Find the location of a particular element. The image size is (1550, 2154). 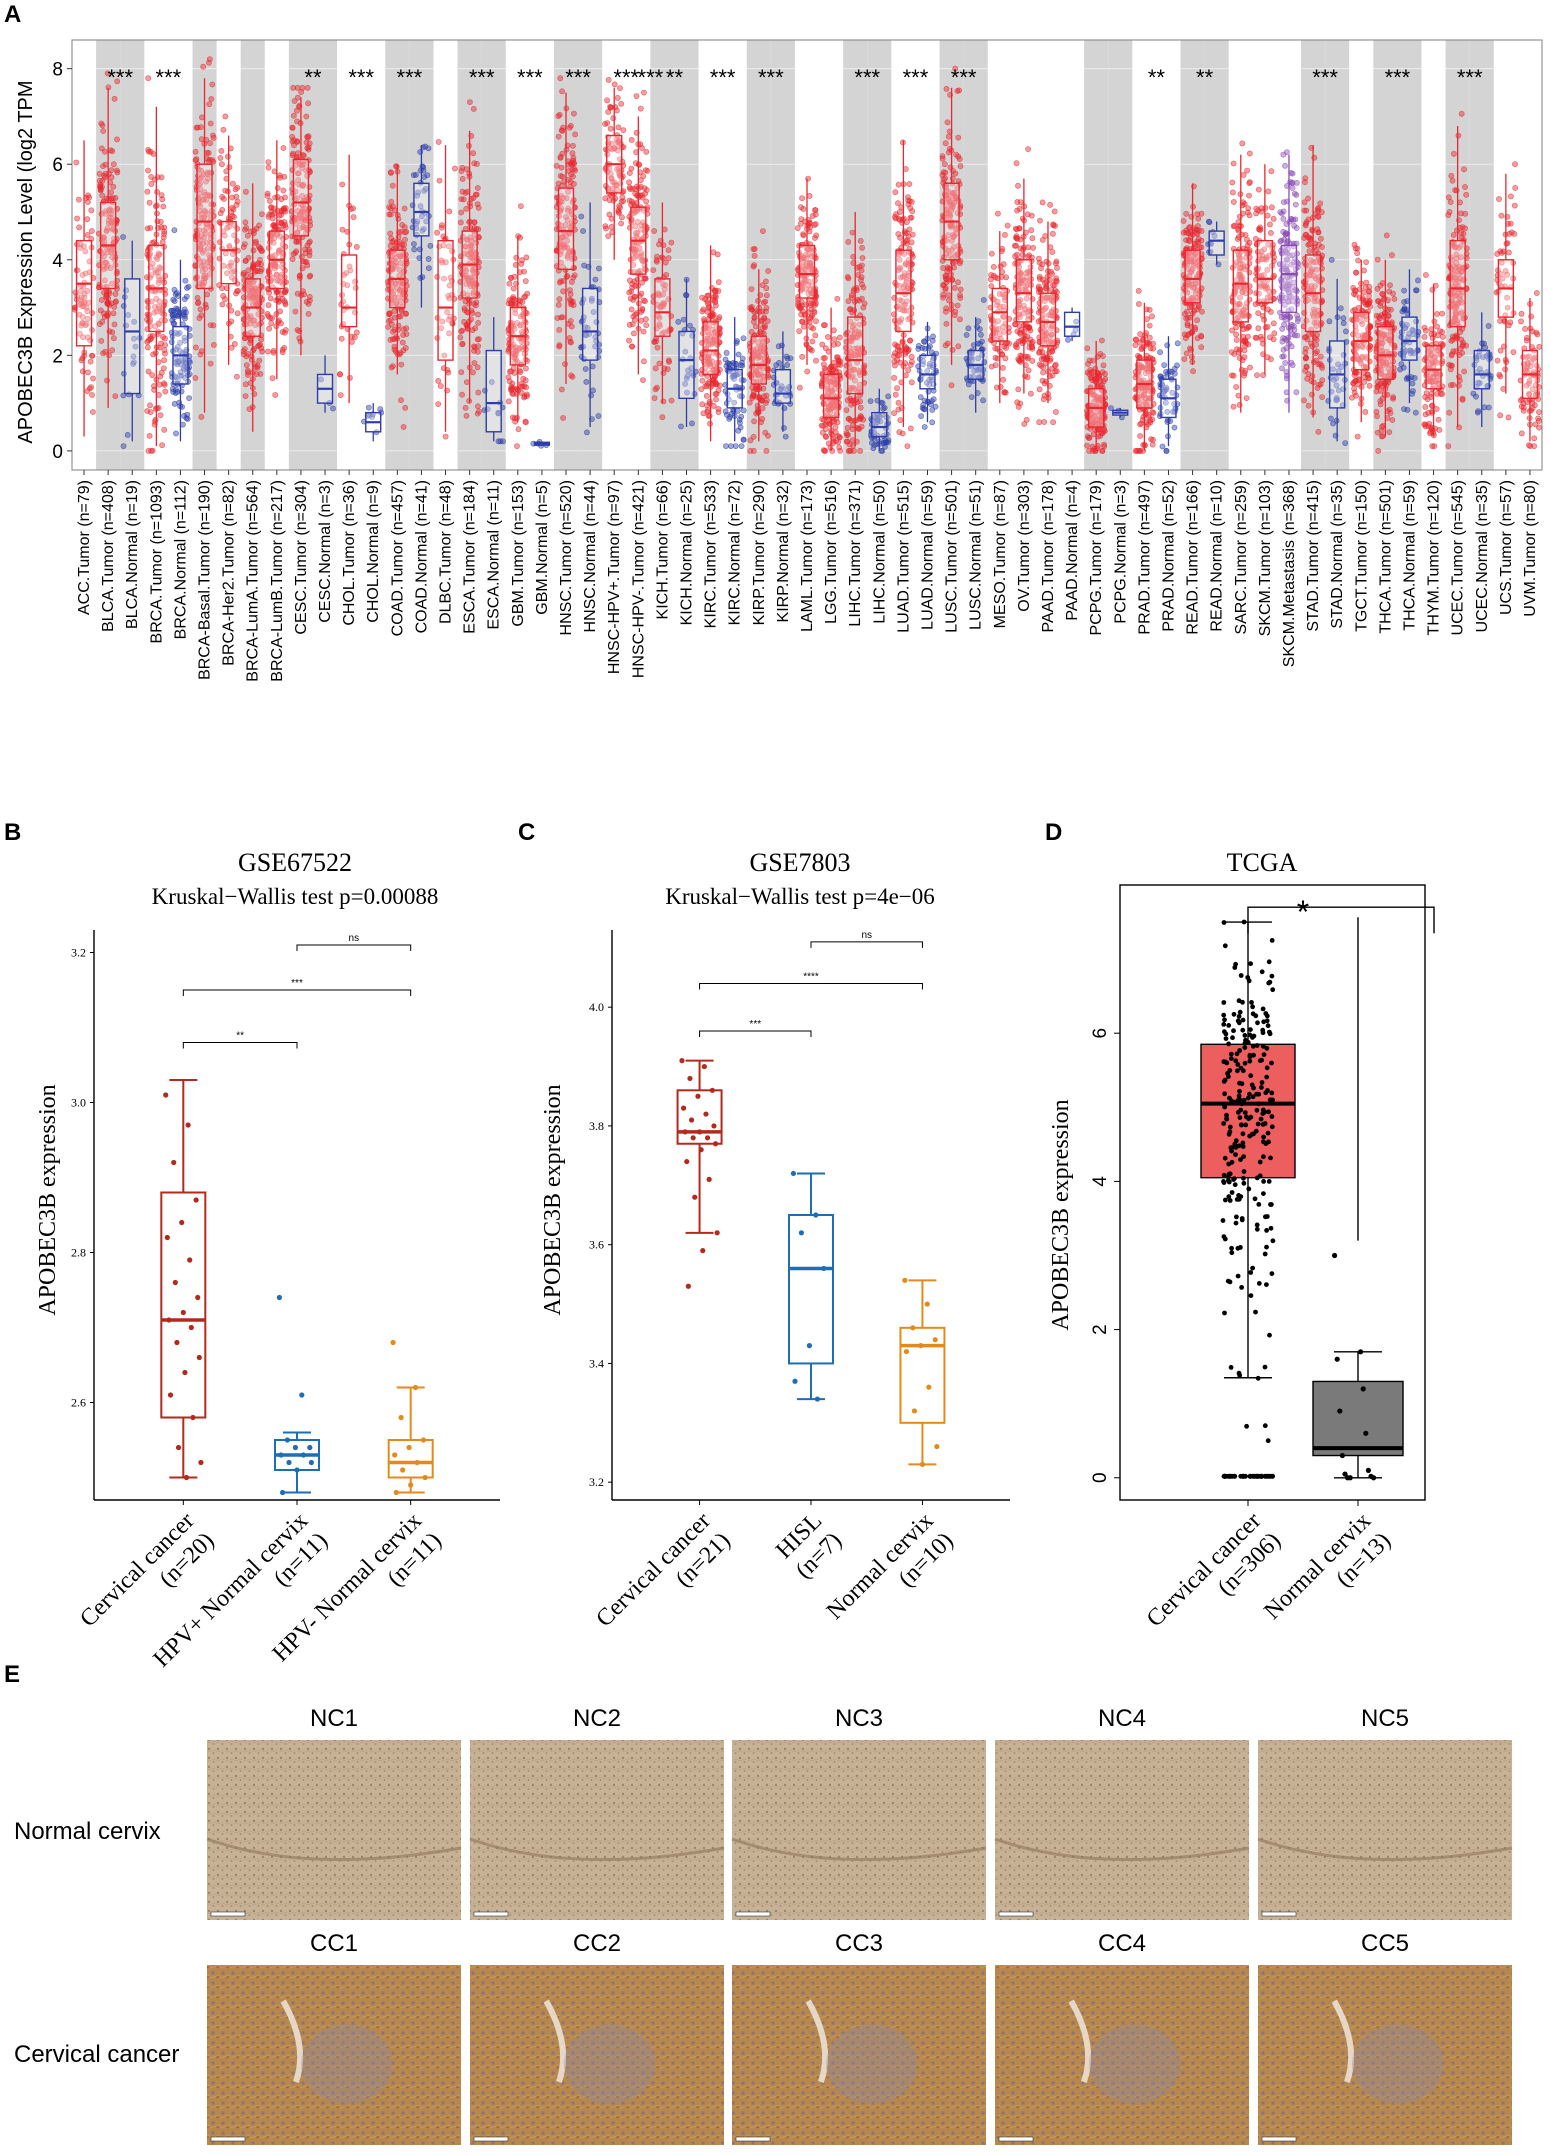

panel-label-d: D is located at coordinates (1053, 832).